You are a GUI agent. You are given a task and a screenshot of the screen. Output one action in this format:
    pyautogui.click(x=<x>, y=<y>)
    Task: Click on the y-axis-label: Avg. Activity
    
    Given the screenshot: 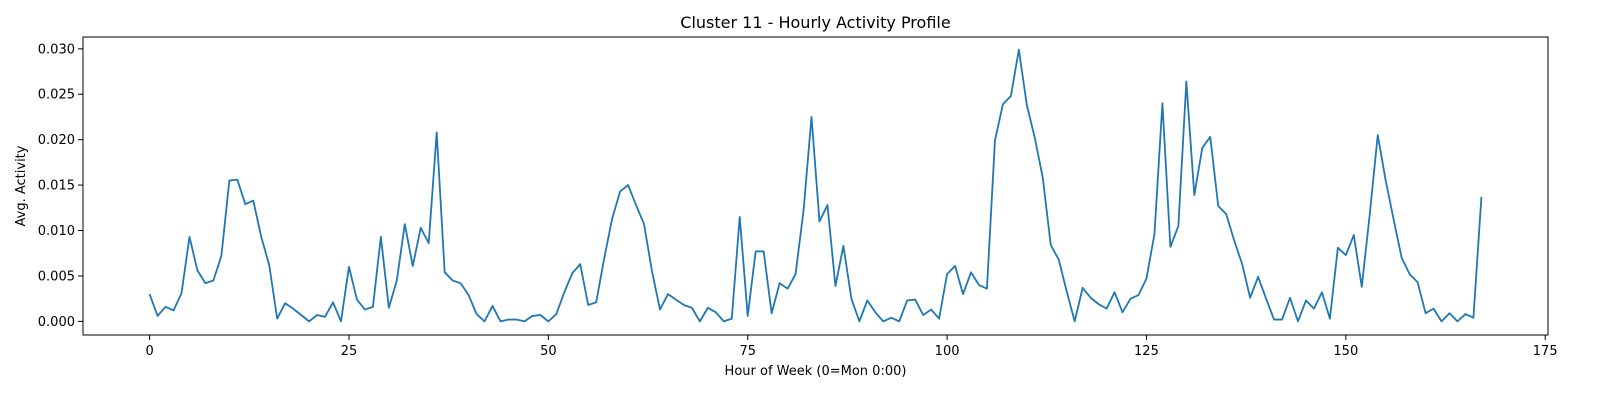 What is the action you would take?
    pyautogui.click(x=21, y=185)
    